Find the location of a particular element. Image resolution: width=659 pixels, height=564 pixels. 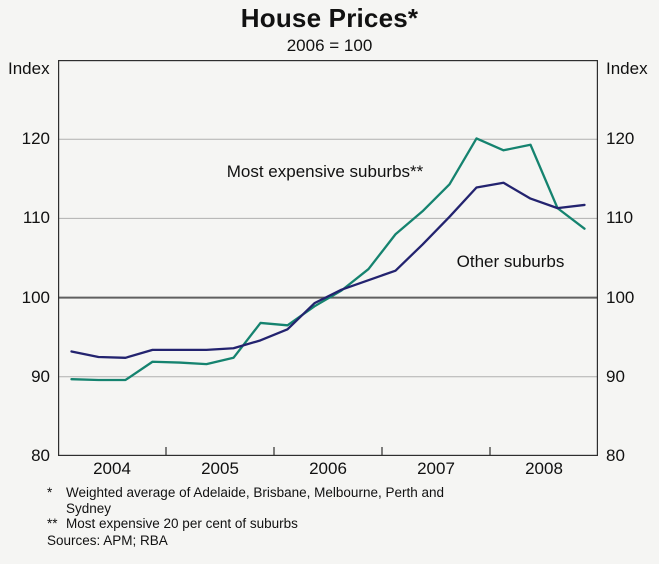

y-tick-label-left-100: 100 is located at coordinates (35, 297).